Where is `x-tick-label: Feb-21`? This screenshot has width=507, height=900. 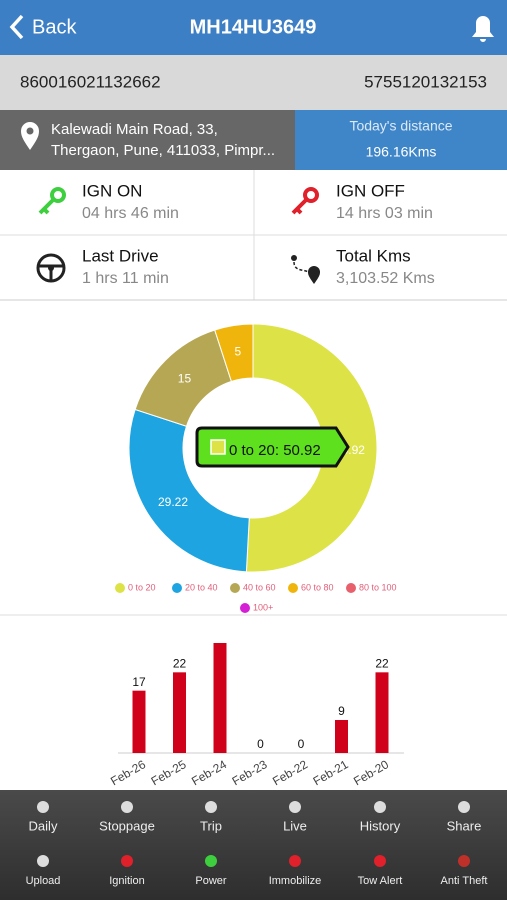 x-tick-label: Feb-21 is located at coordinates (331, 772).